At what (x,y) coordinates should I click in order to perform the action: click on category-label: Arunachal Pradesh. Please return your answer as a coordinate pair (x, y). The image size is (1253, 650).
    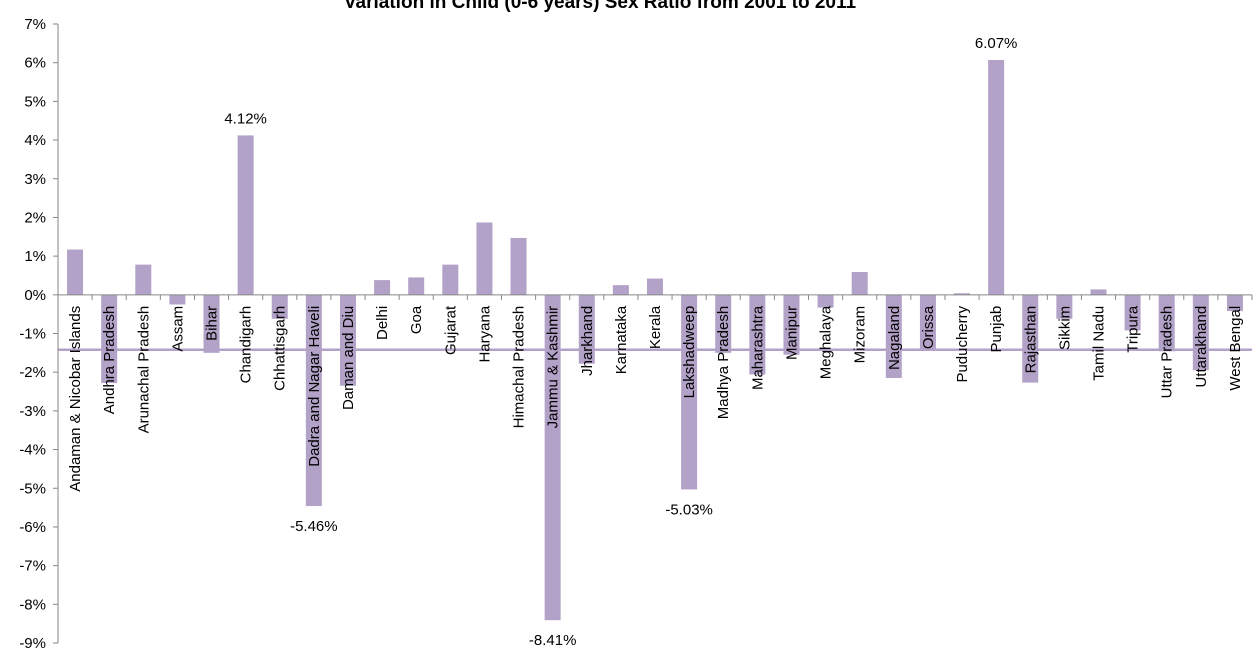
    Looking at the image, I should click on (143, 370).